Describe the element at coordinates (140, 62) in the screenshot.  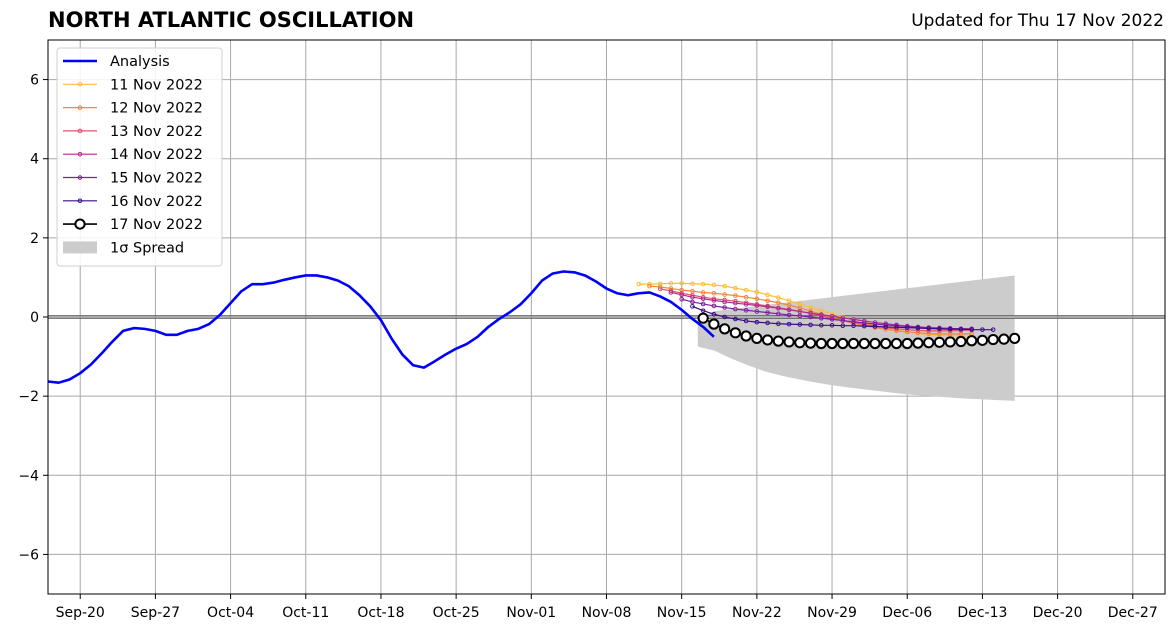
I see `legend-label: Analysis` at that location.